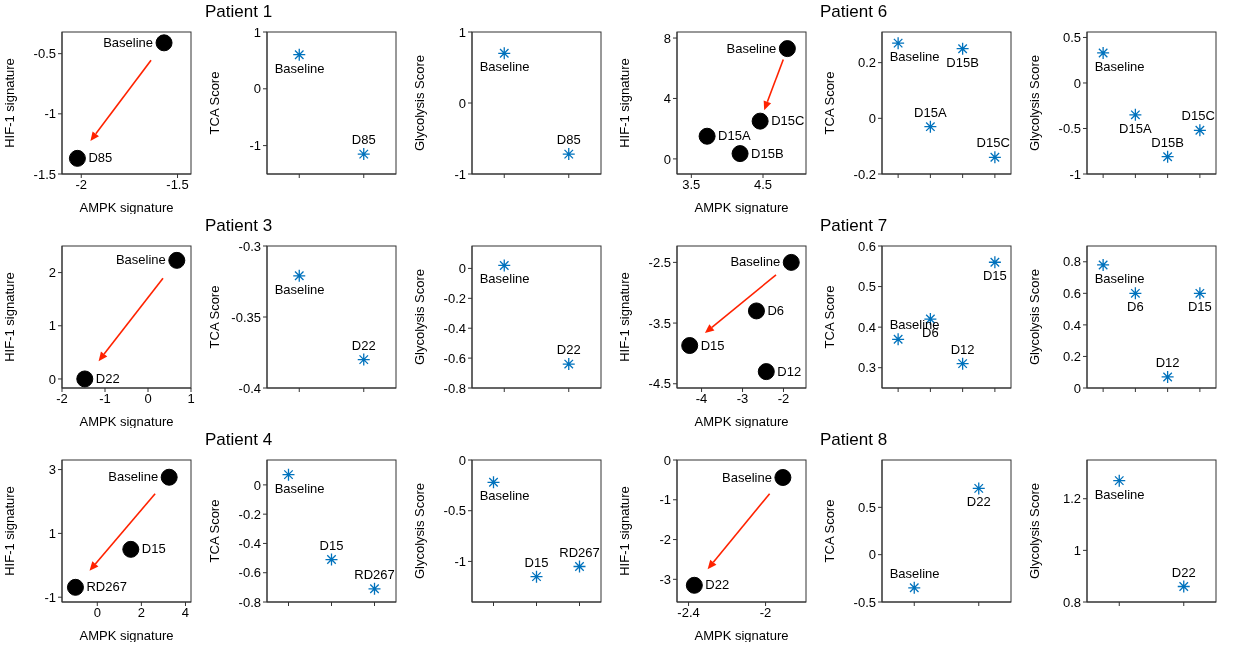 This screenshot has width=1243, height=664. Describe the element at coordinates (866, 327) in the screenshot. I see `y-tick-label: 0.4` at that location.